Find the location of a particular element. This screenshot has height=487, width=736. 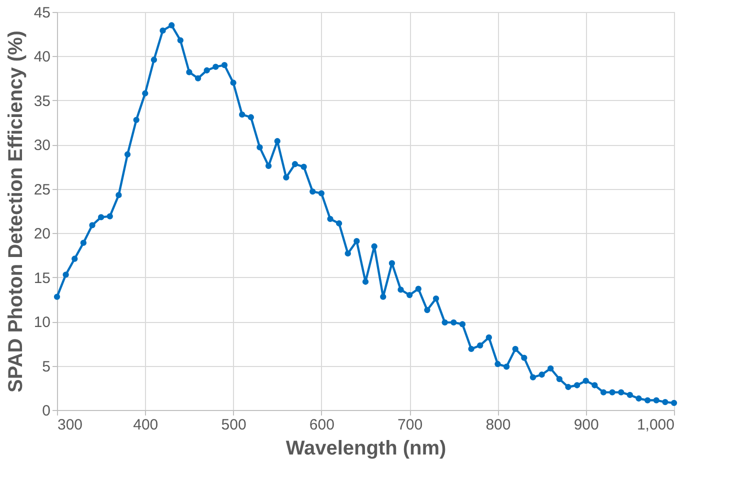

y-tick-label: 30 is located at coordinates (42, 145).